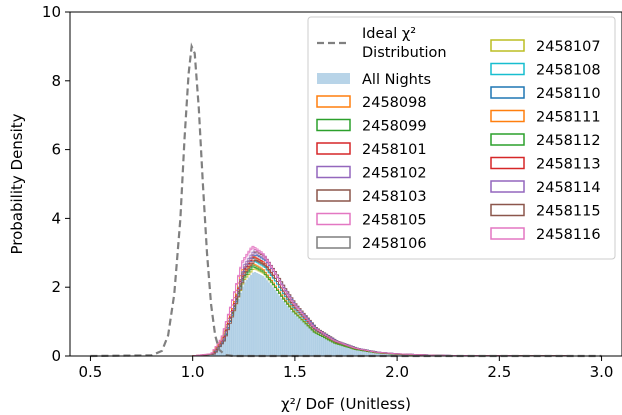 The height and width of the screenshot is (415, 622). I want to click on x-tick-label: 1.5, so click(295, 372).